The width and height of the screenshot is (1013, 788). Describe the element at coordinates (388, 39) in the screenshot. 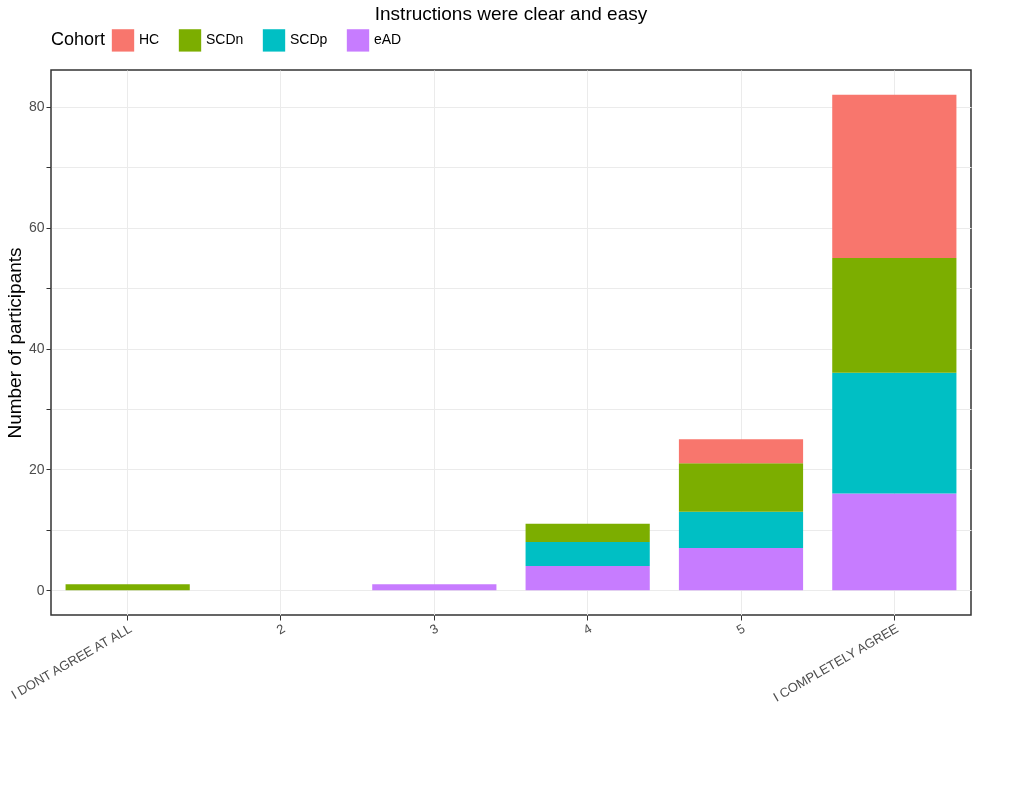

I see `legend-label: eAD` at that location.